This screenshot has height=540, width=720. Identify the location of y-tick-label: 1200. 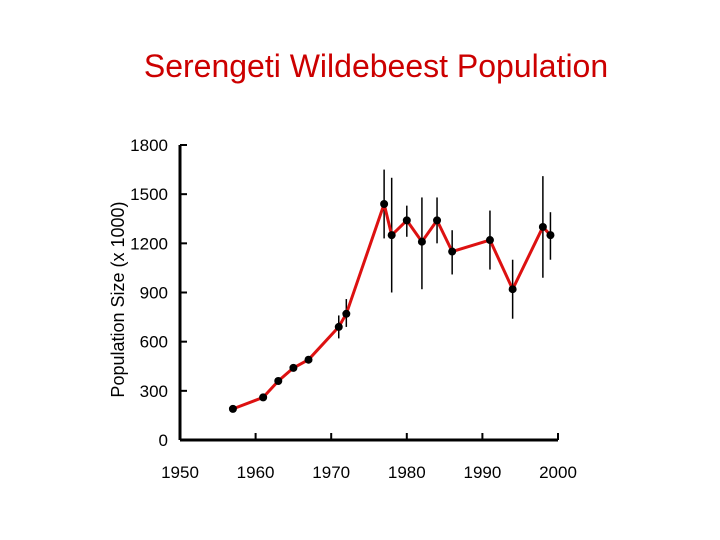
(149, 243).